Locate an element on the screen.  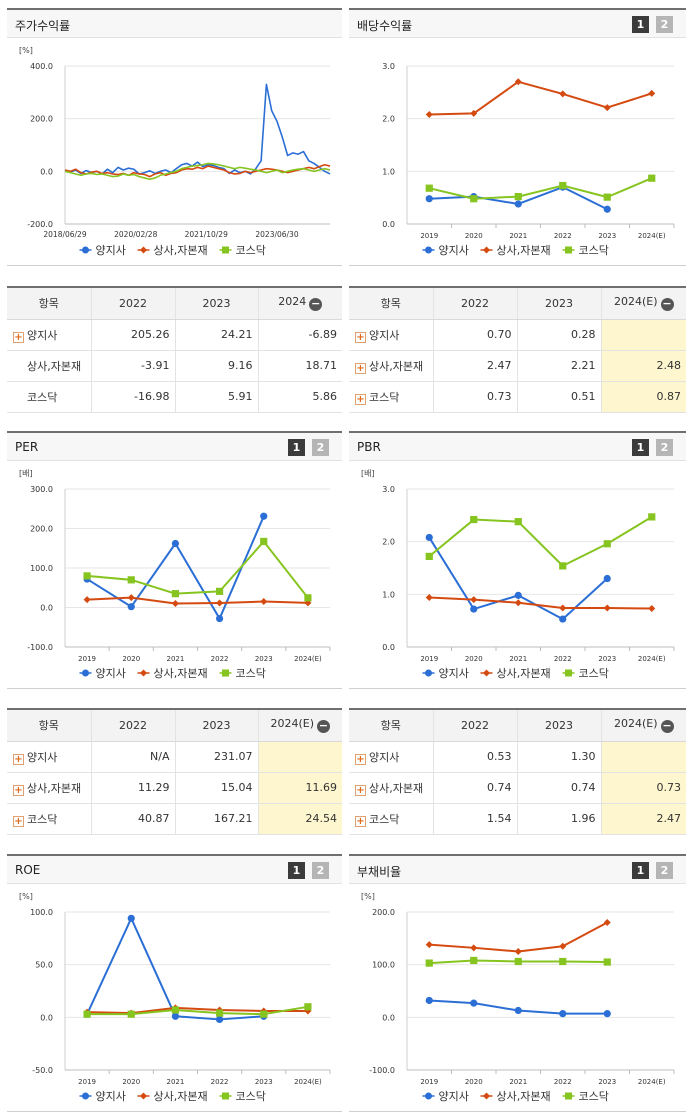
panel-header: PER 1 2 is located at coordinates (174, 446).